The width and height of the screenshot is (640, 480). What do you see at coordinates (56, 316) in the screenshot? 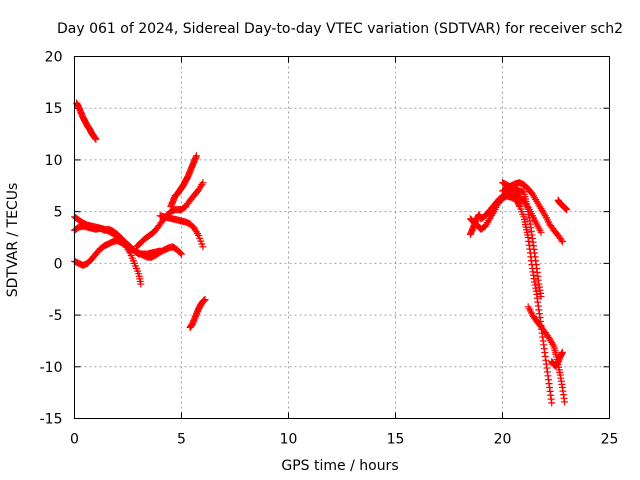
I see `y-tick-label: -5` at bounding box center [56, 316].